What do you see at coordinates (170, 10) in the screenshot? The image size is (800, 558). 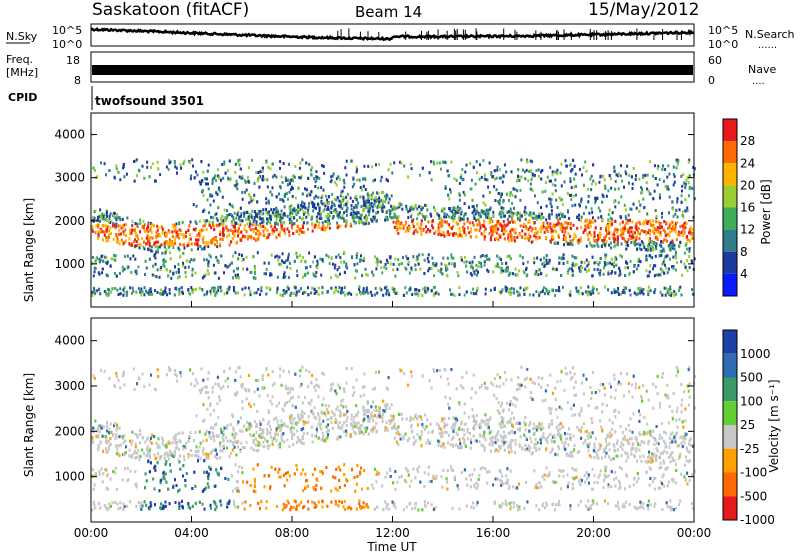 I see `site-title: Saskatoon (fitACF)` at bounding box center [170, 10].